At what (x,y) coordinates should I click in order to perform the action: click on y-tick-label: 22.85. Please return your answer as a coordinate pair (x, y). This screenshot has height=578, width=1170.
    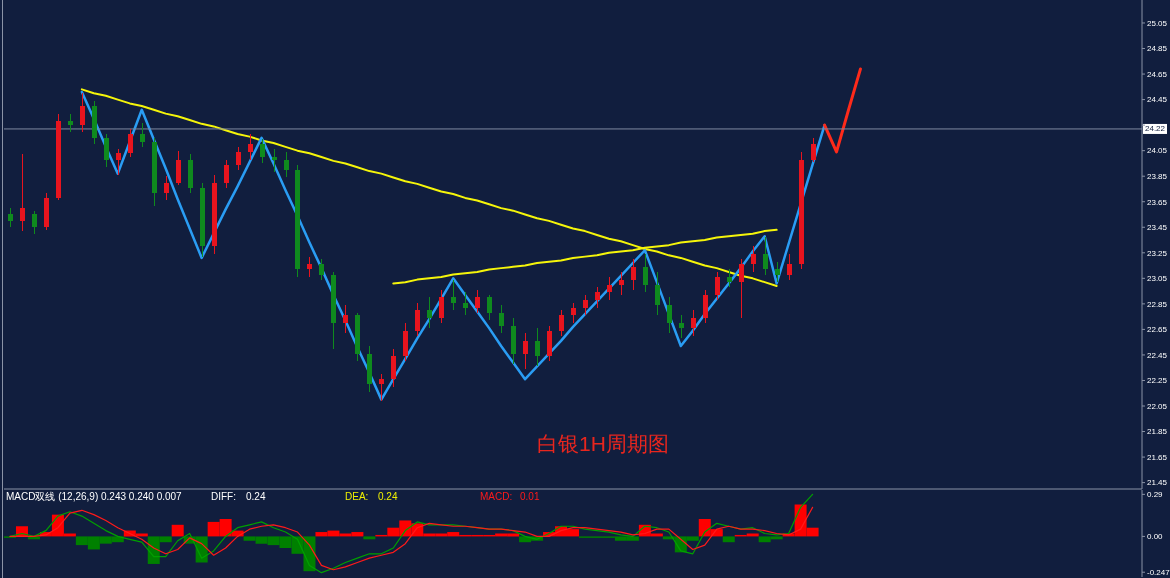
    Looking at the image, I should click on (1157, 304).